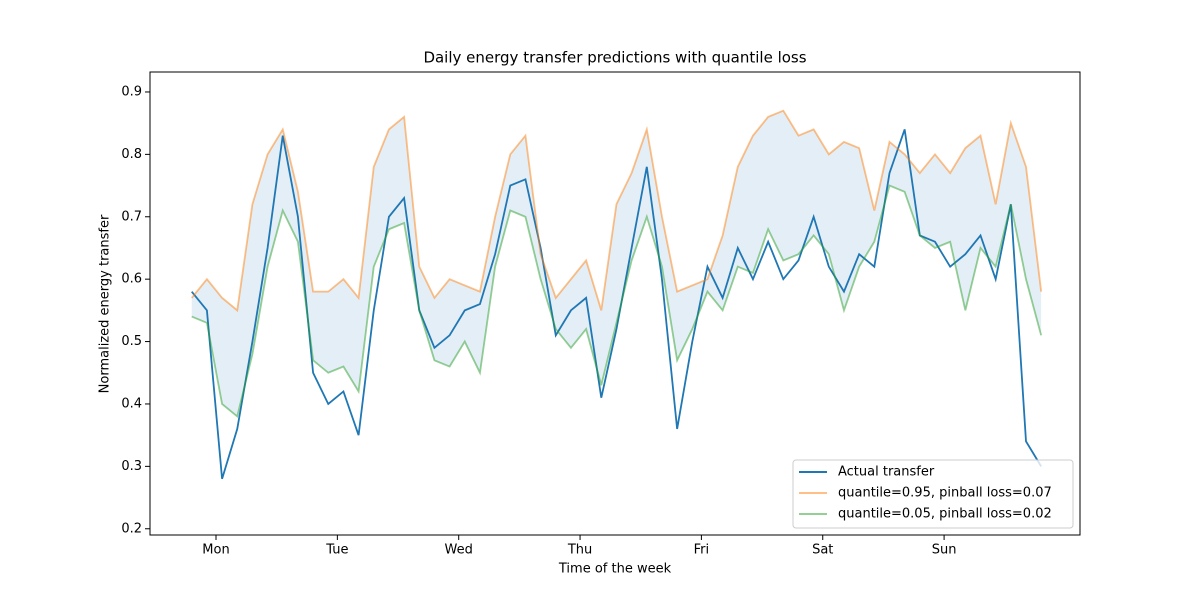 The image size is (1200, 604). I want to click on x-tick-label: Wed, so click(459, 550).